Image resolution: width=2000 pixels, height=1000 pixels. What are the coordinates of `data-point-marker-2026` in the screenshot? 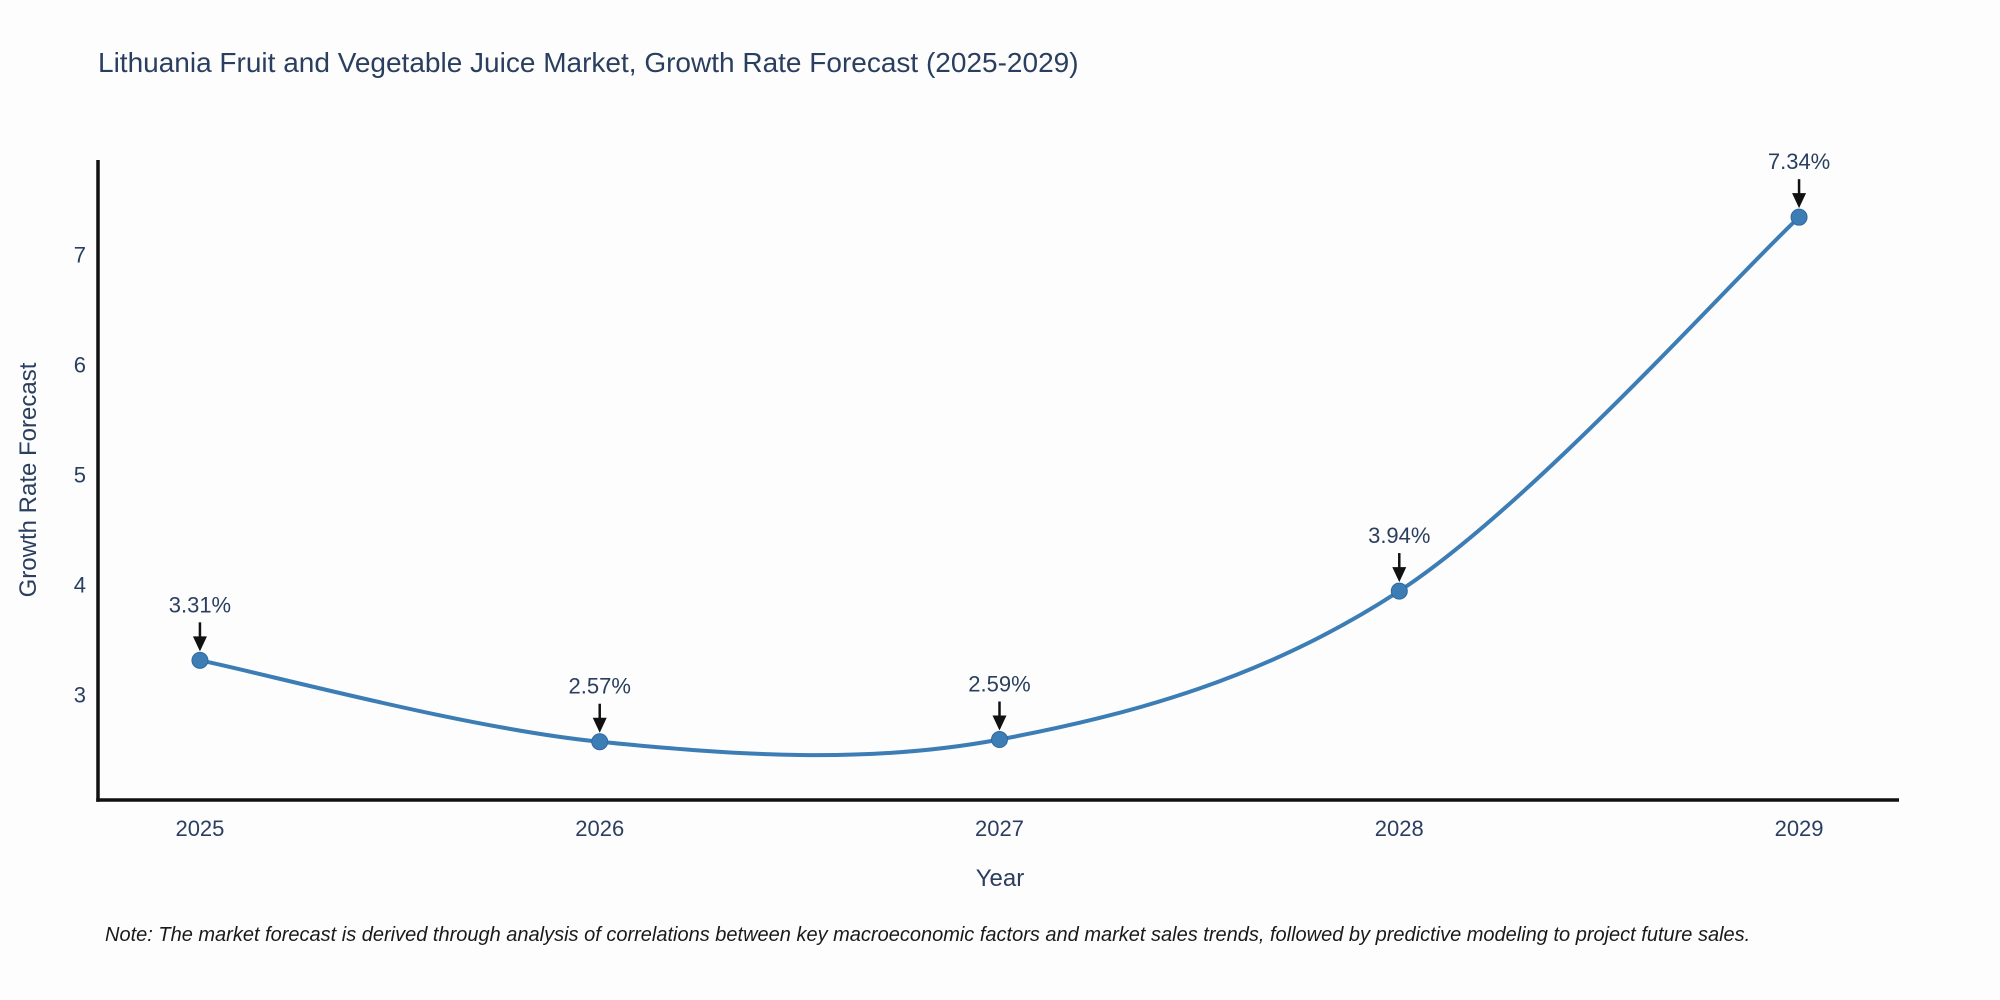 It's located at (600, 742).